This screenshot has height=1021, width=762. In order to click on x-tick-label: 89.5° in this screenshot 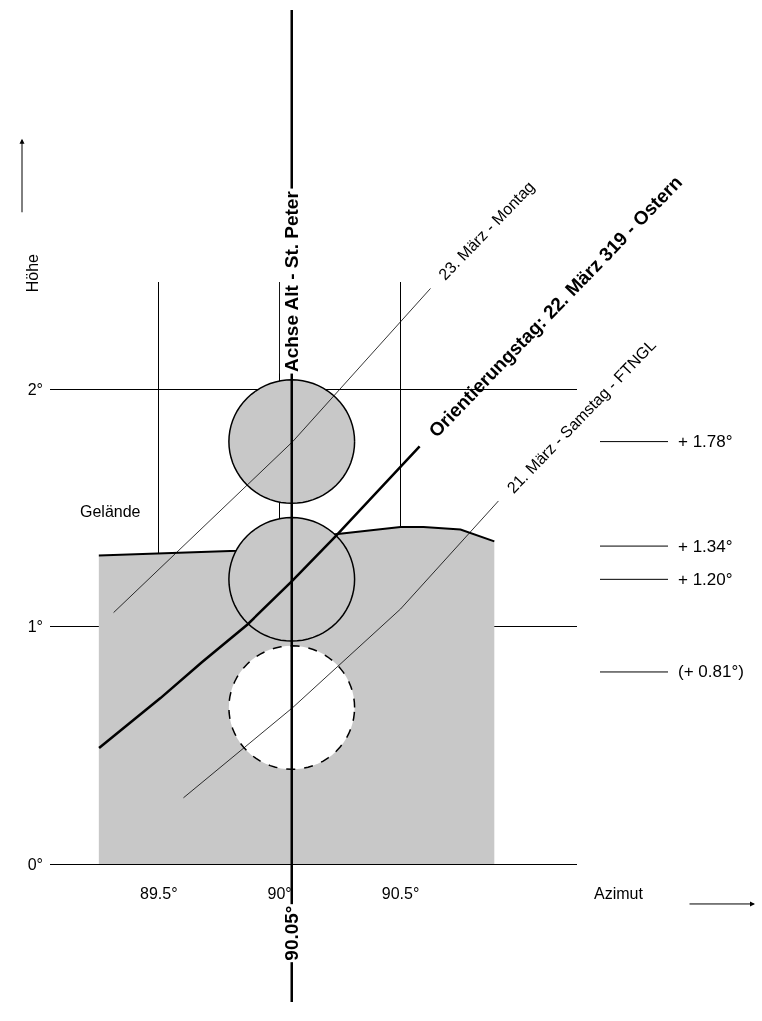, I will do `click(159, 893)`.